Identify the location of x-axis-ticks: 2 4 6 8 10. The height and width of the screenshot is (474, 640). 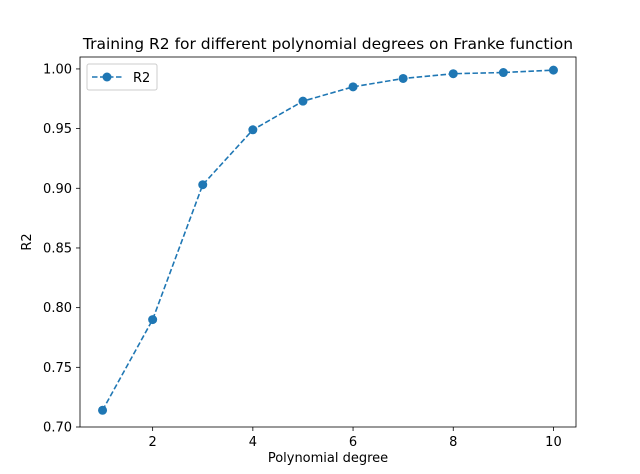
(355, 438).